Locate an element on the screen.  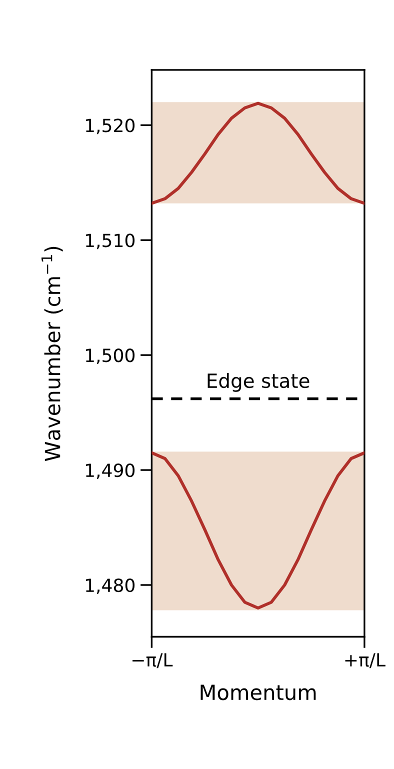
y-tick-label: 1,480 is located at coordinates (110, 586).